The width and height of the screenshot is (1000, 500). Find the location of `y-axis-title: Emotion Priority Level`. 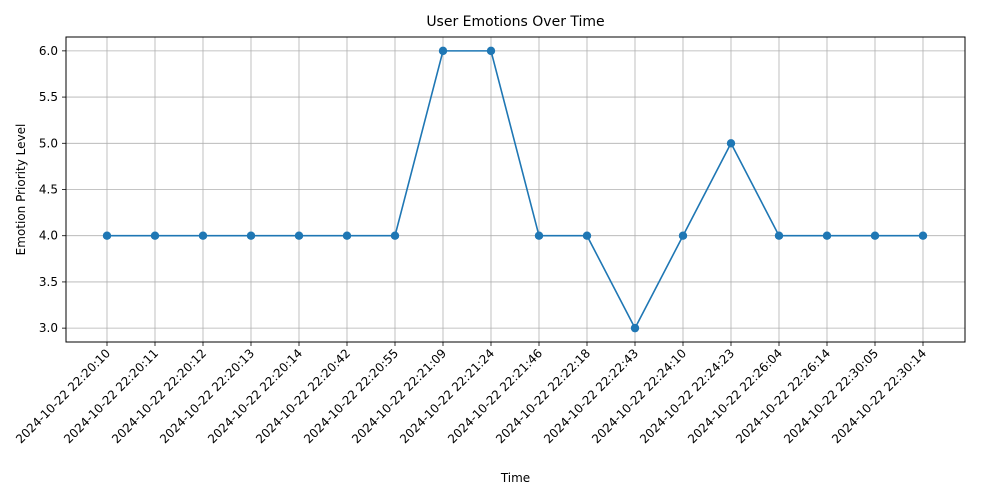

y-axis-title: Emotion Priority Level is located at coordinates (21, 190).